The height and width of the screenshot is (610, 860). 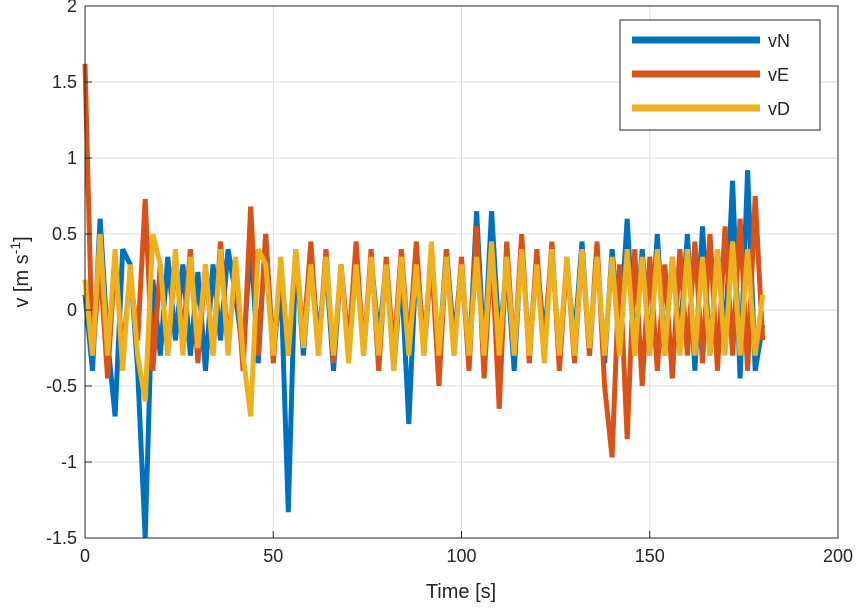 I want to click on y-tick-label: -1.5, so click(x=61, y=538).